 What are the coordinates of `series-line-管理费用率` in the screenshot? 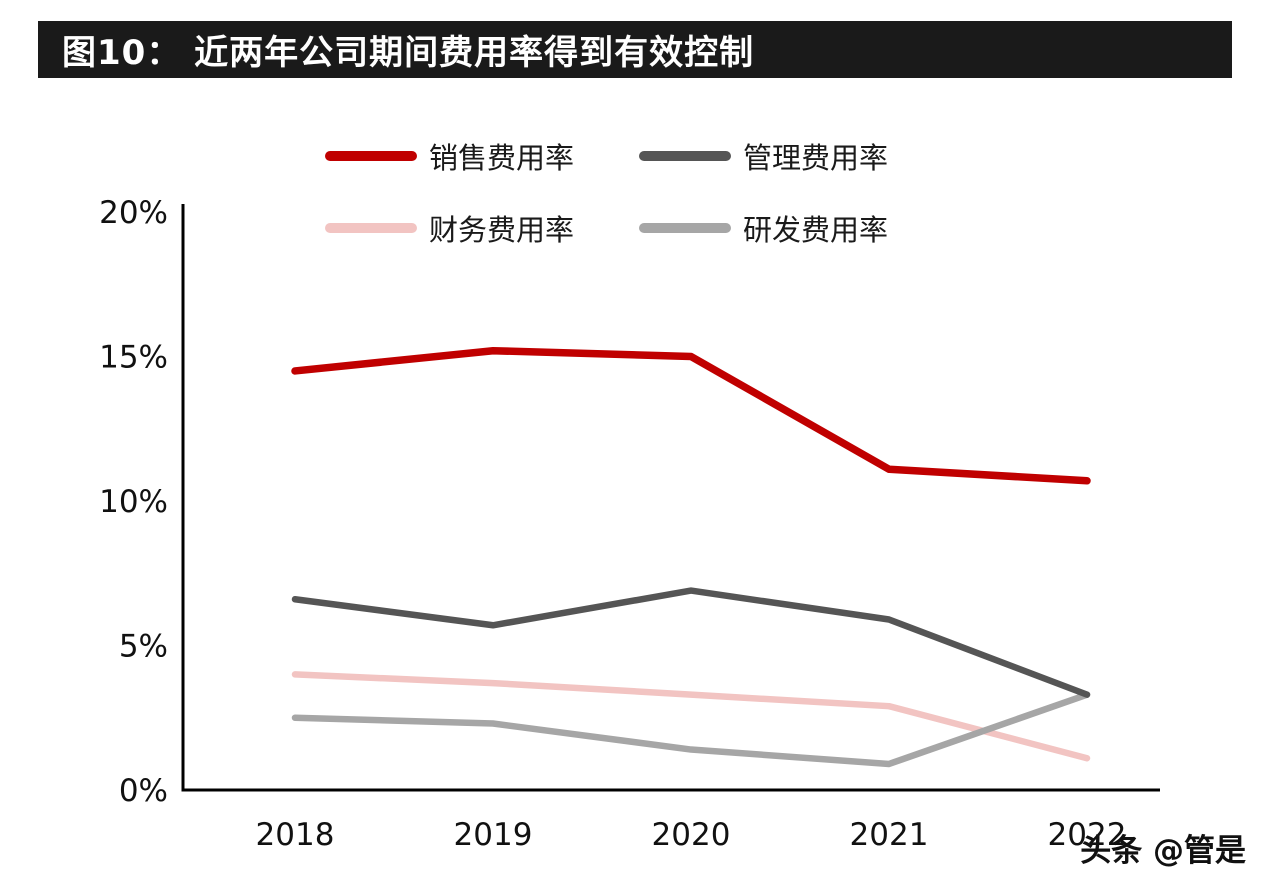 It's located at (691, 642).